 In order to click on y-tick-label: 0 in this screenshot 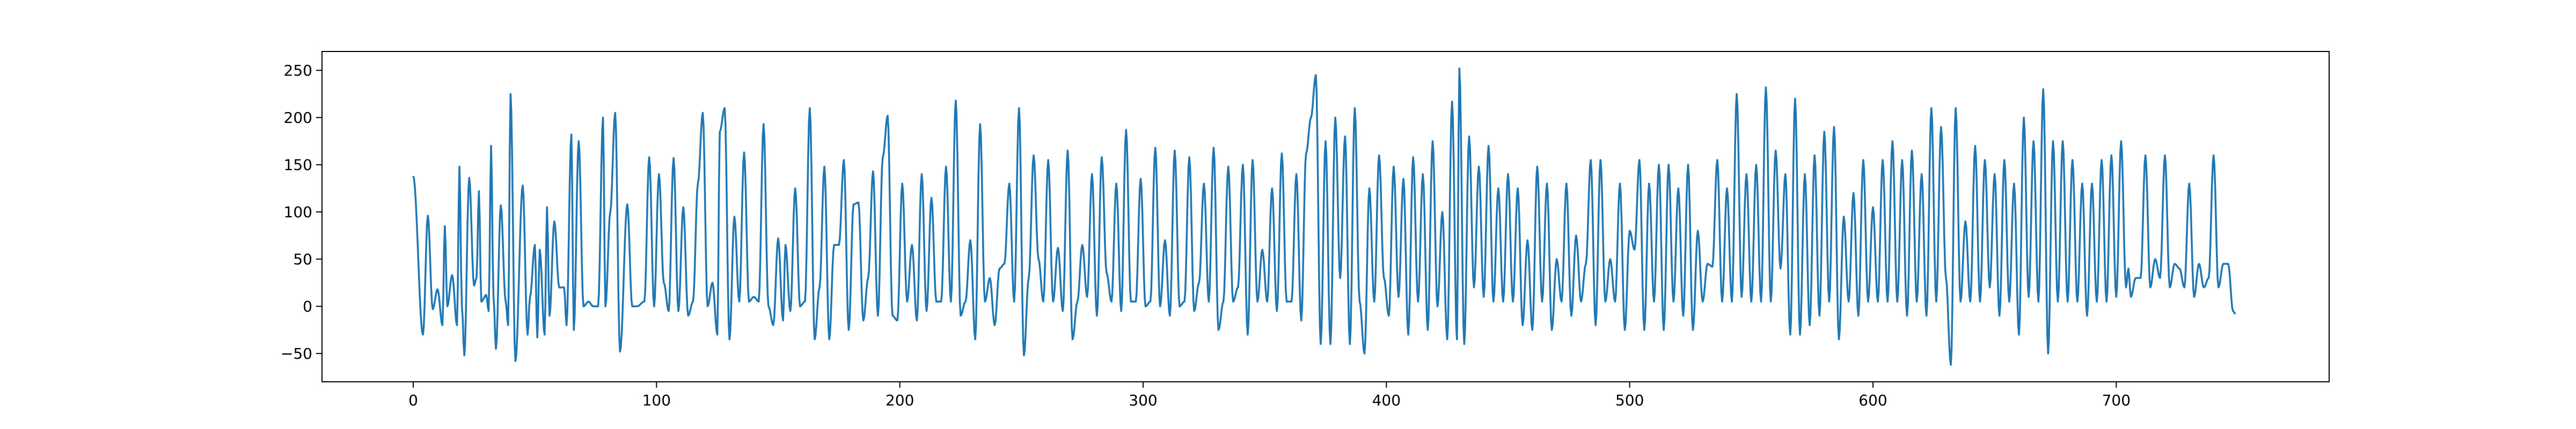, I will do `click(307, 306)`.